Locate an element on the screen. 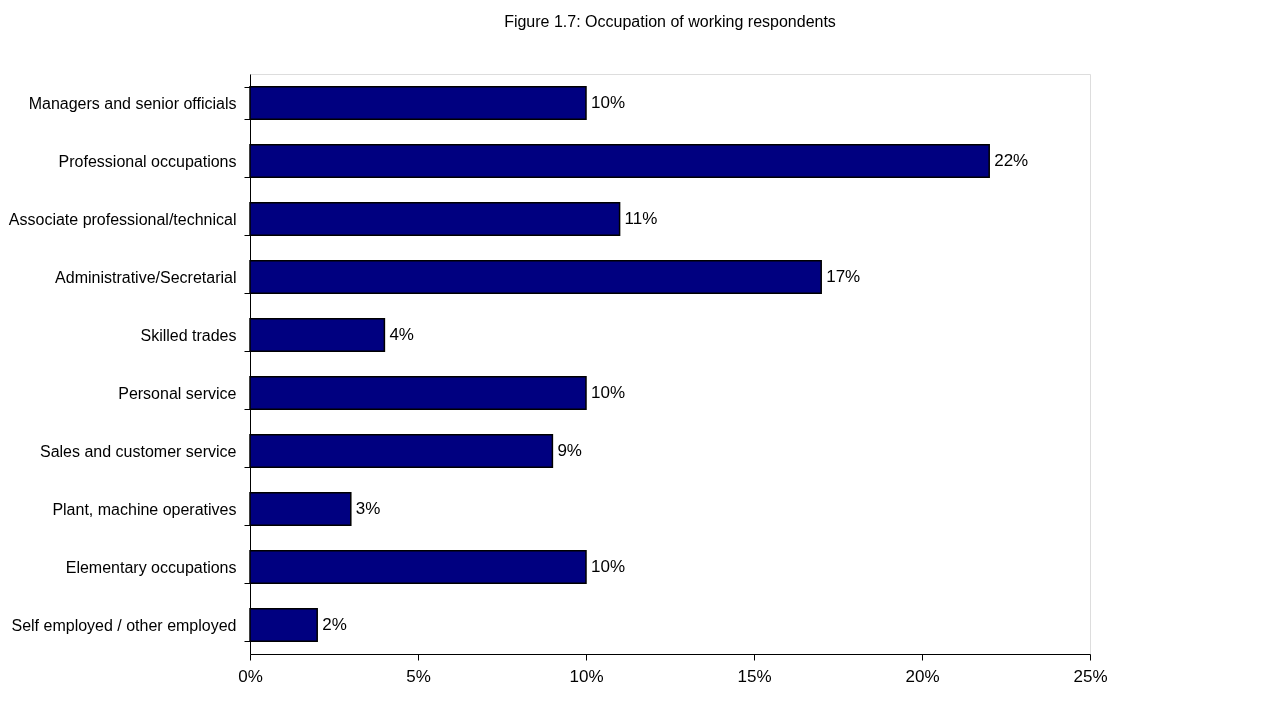  data-label: 9% is located at coordinates (569, 450).